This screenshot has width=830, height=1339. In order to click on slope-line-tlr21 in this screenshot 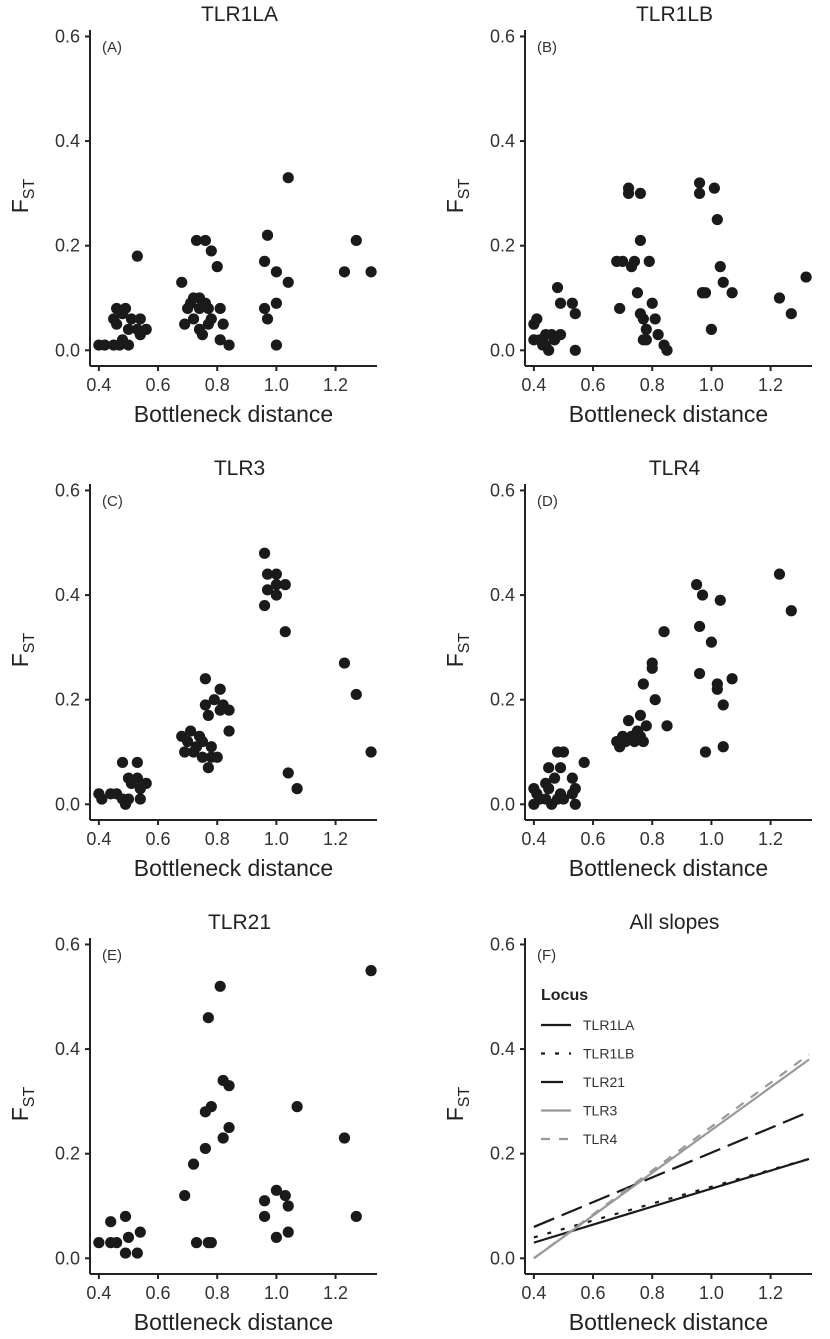, I will do `click(671, 1169)`.